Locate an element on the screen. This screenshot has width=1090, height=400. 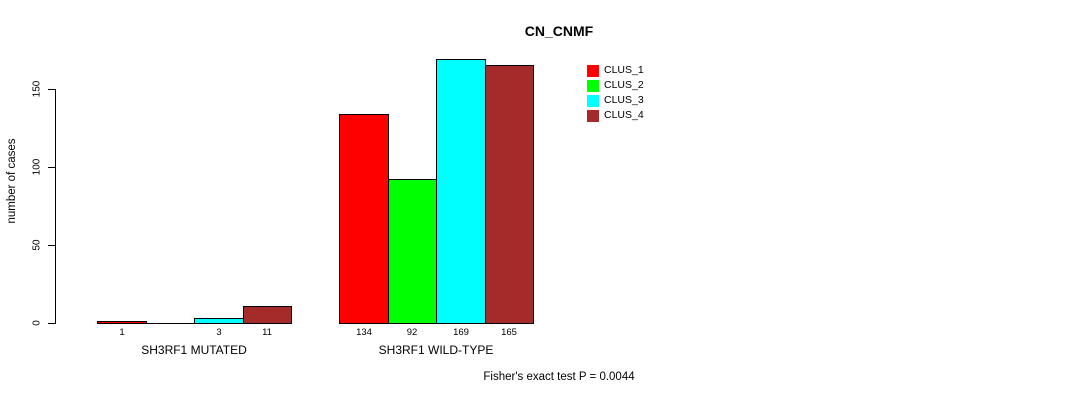
y-axis-line is located at coordinates (55, 206).